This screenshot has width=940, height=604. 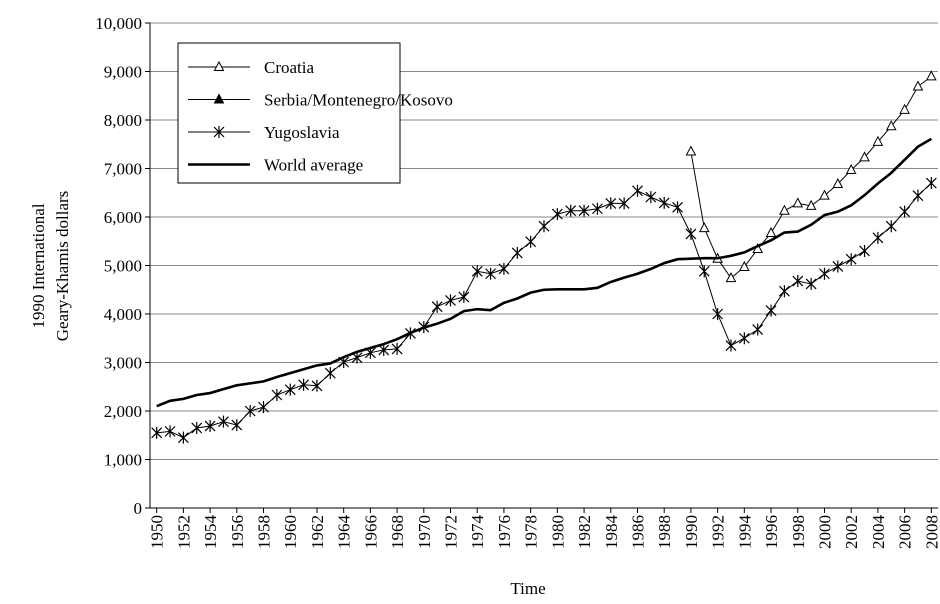 I want to click on series-line, so click(x=811, y=177).